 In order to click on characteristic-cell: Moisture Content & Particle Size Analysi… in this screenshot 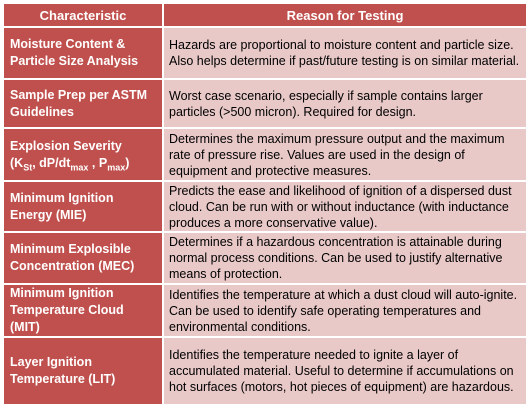, I will do `click(83, 53)`.